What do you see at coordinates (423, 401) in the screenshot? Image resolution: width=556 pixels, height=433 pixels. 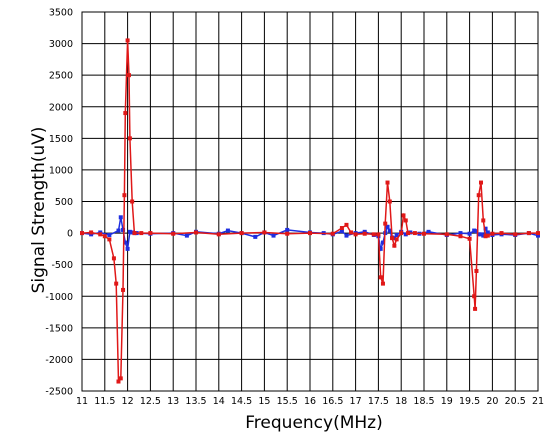 I see `x-tick-label: 18.5` at bounding box center [423, 401].